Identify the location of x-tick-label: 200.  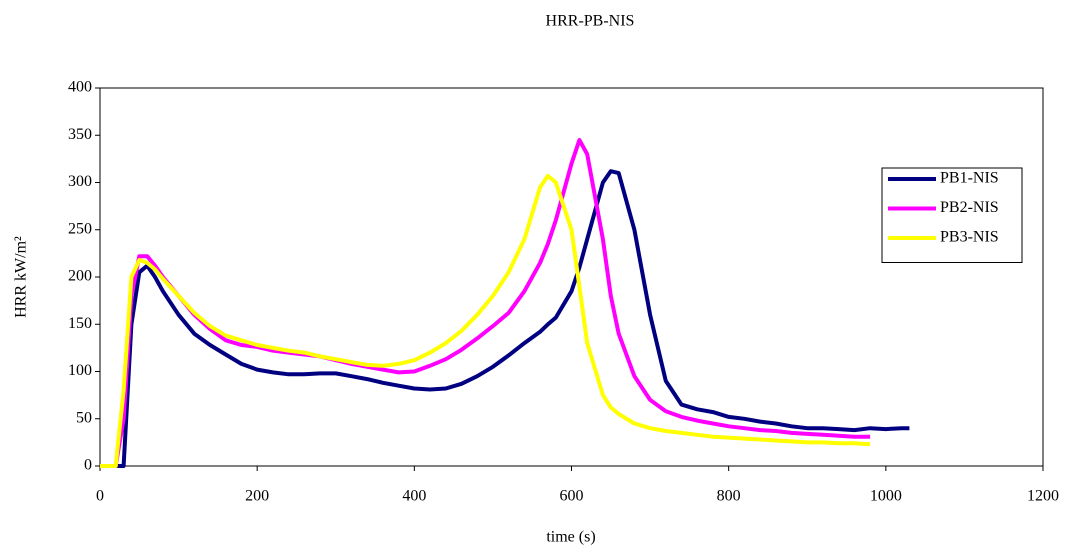
(257, 496).